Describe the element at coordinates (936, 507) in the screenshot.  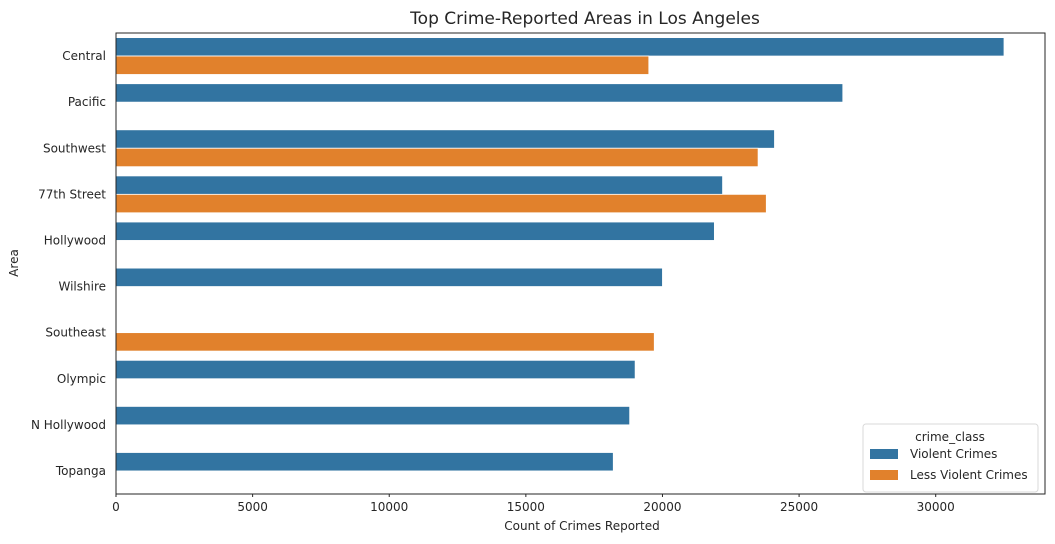
I see `x-tick-label: 30000` at that location.